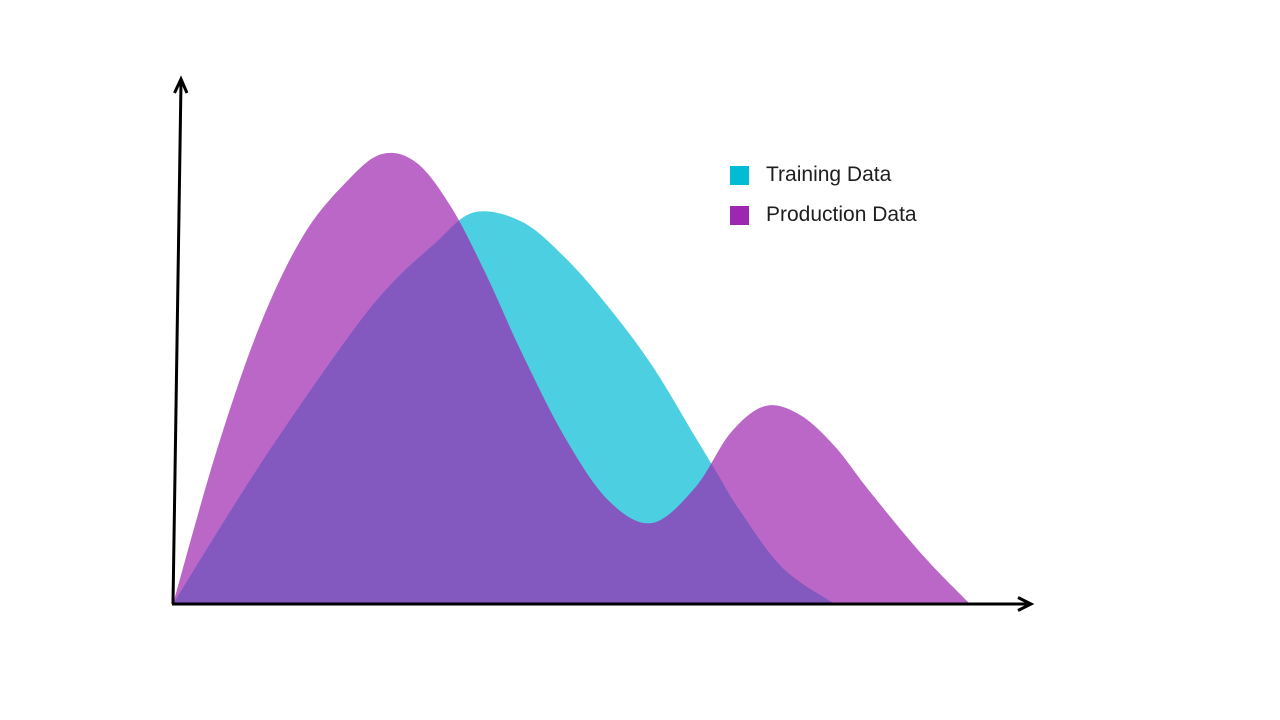 The image size is (1280, 720). What do you see at coordinates (739, 175) in the screenshot?
I see `legend-swatch-training` at bounding box center [739, 175].